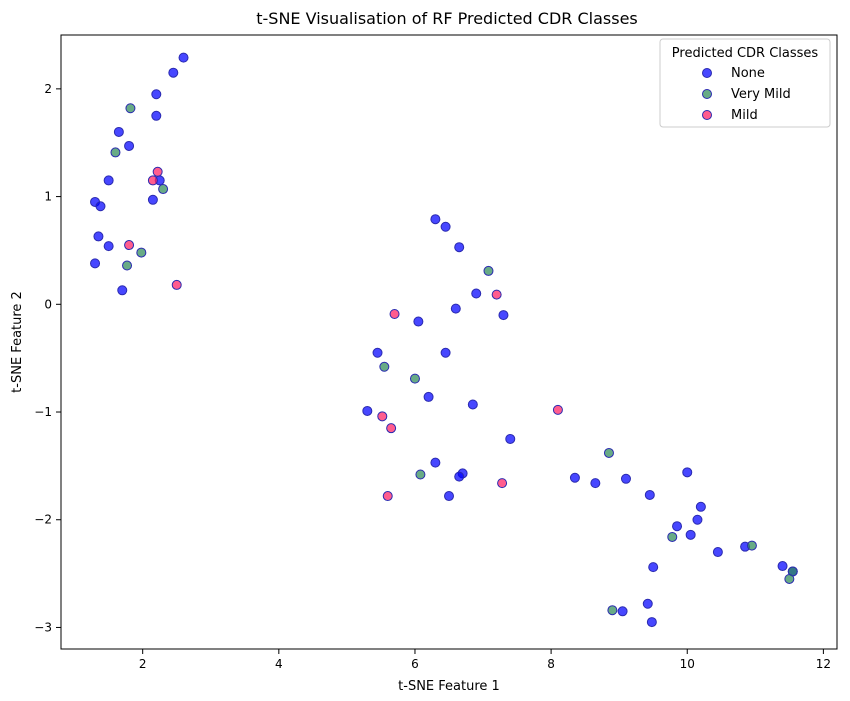  Describe the element at coordinates (43, 627) in the screenshot. I see `y-tick-label: −3` at that location.